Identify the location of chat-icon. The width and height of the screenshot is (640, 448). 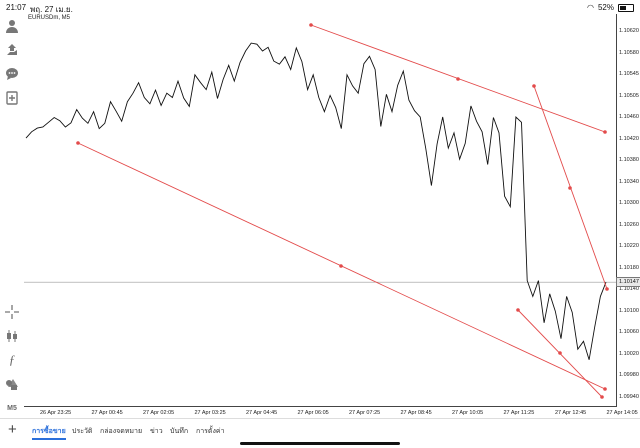
(12, 74).